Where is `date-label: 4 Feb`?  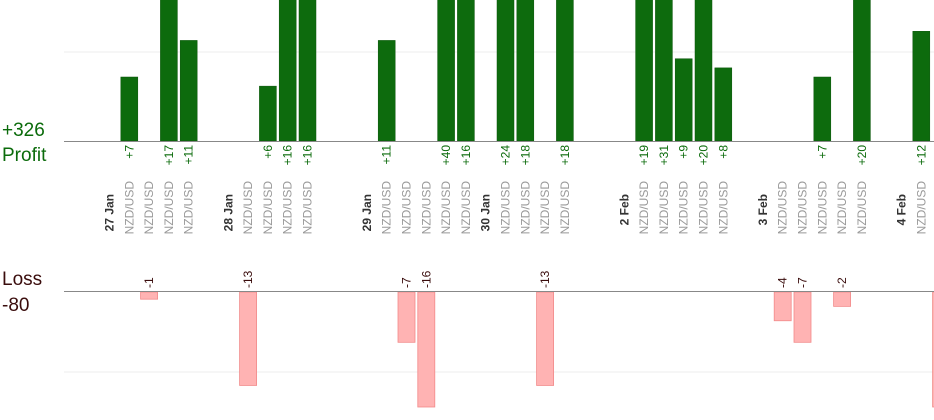
date-label: 4 Feb is located at coordinates (902, 209).